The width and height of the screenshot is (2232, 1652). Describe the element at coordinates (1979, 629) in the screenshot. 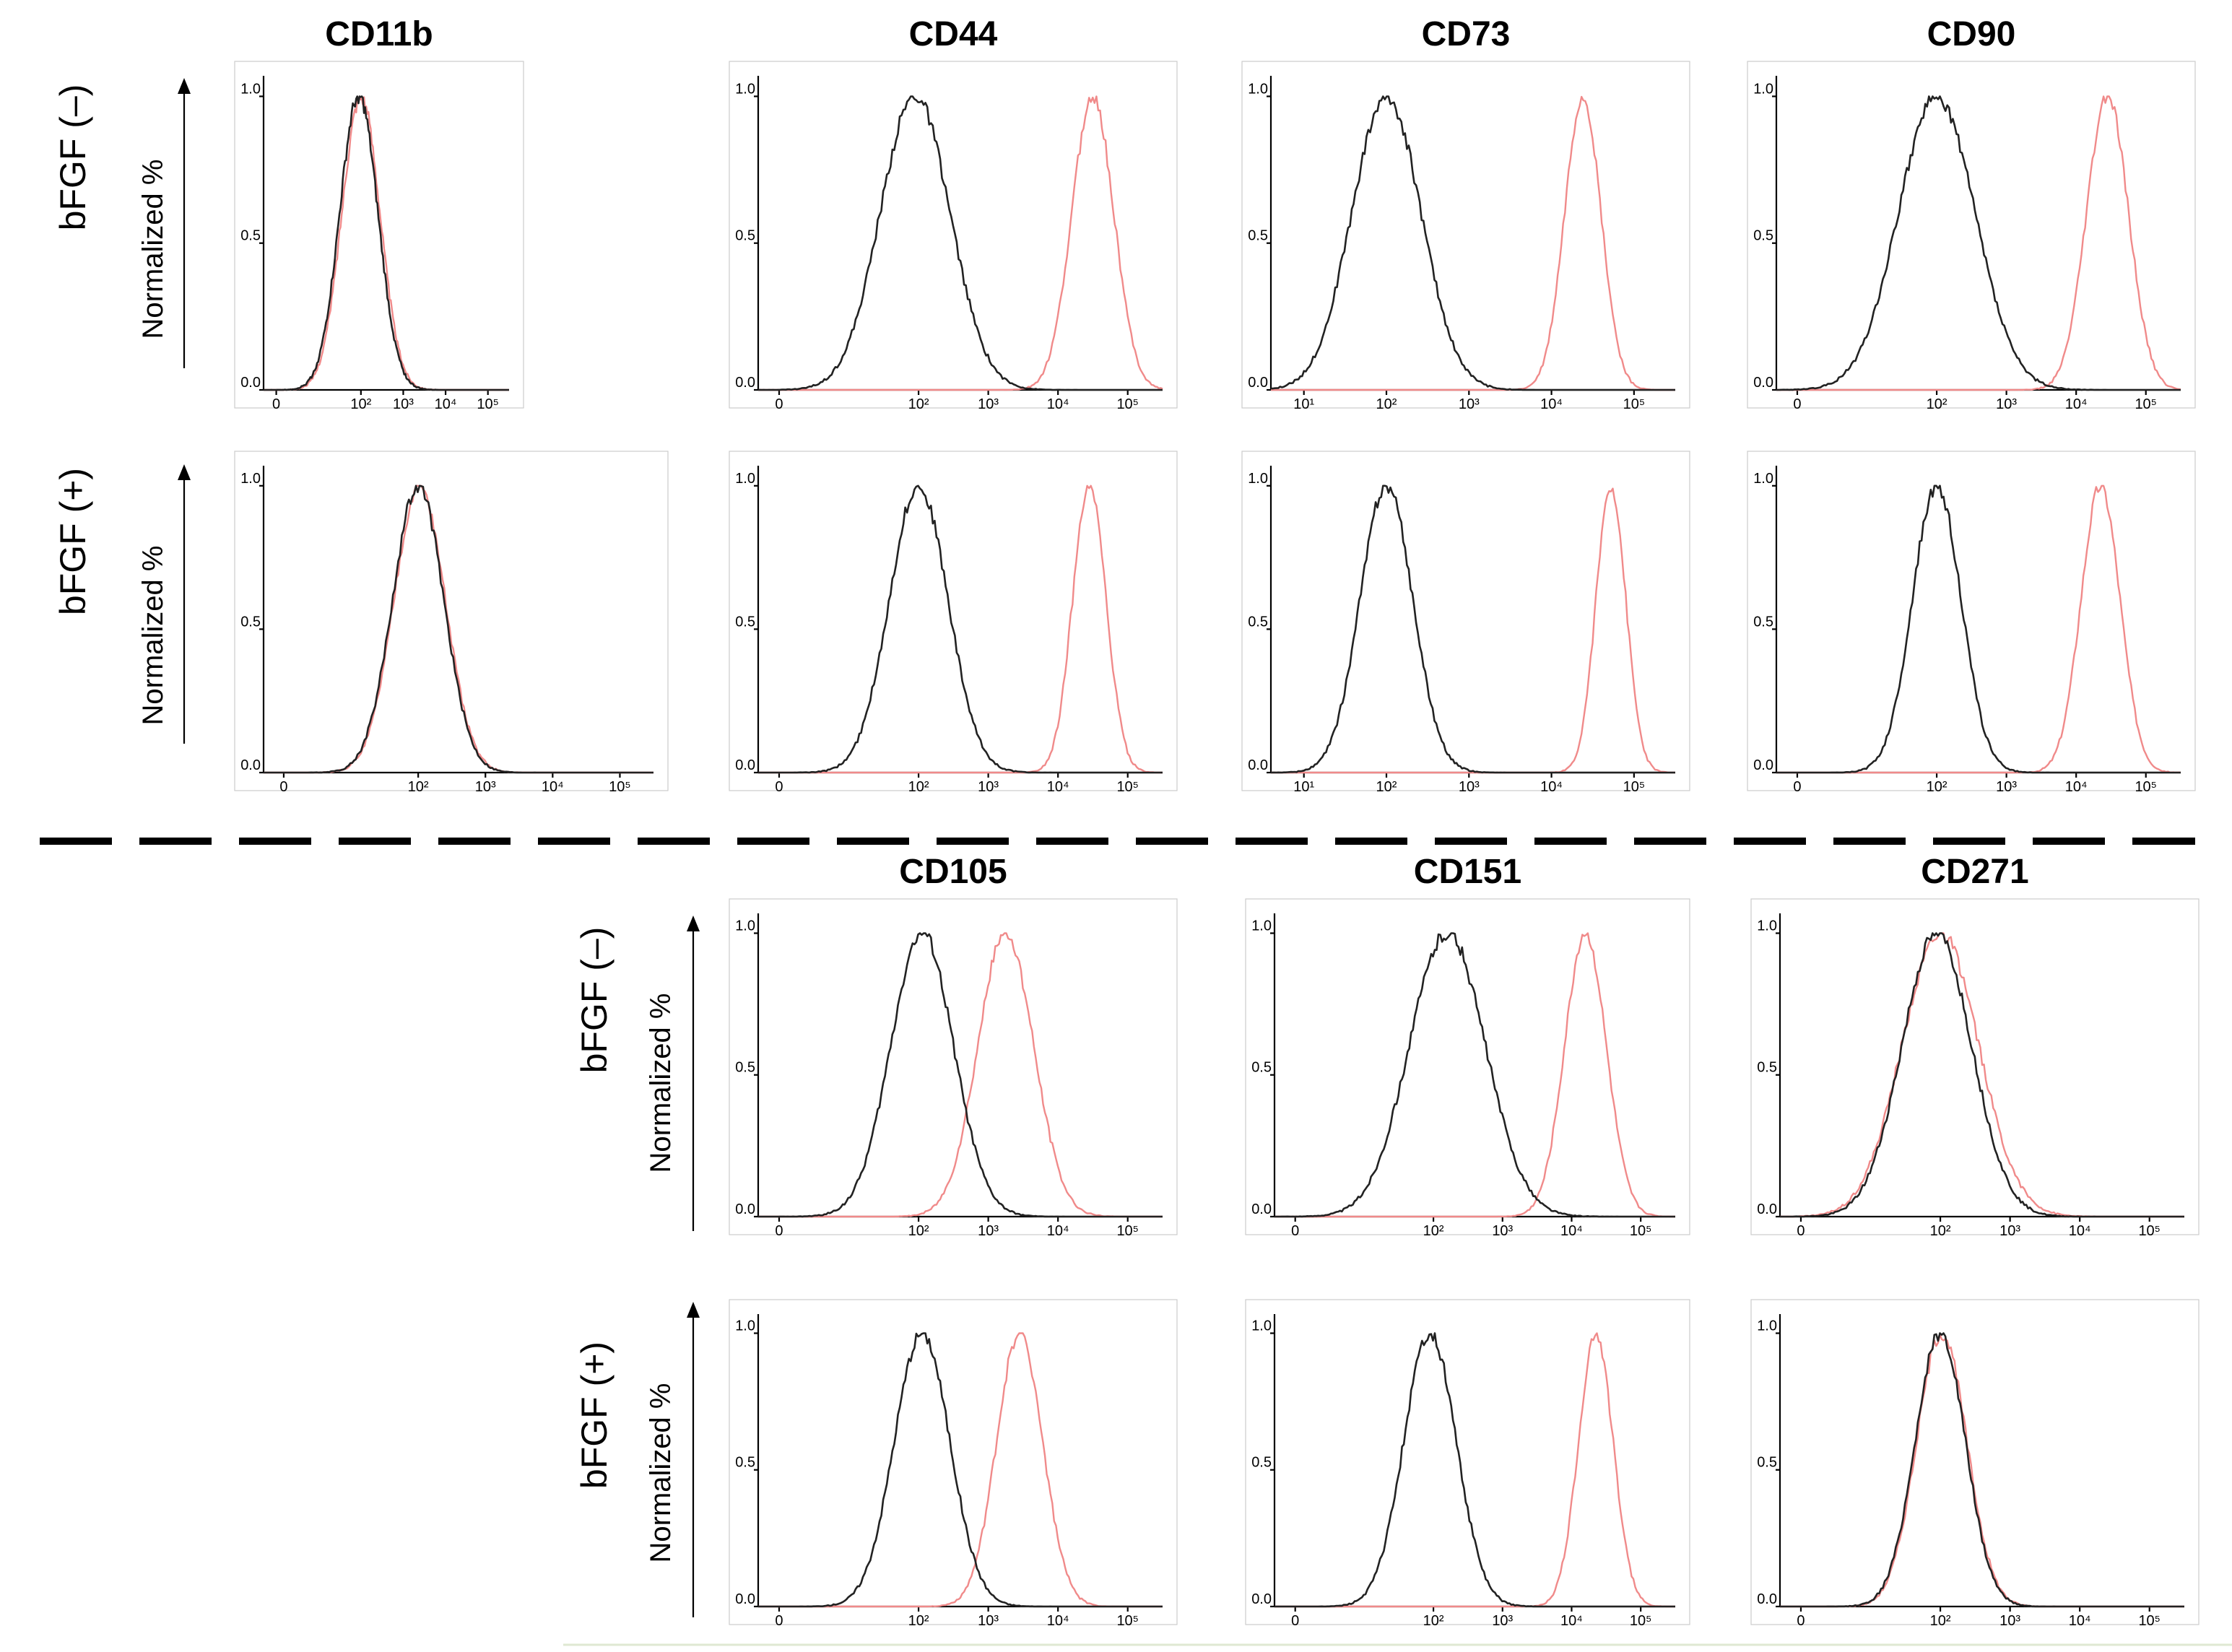

I see `marker-histogram-cd90-plus` at that location.